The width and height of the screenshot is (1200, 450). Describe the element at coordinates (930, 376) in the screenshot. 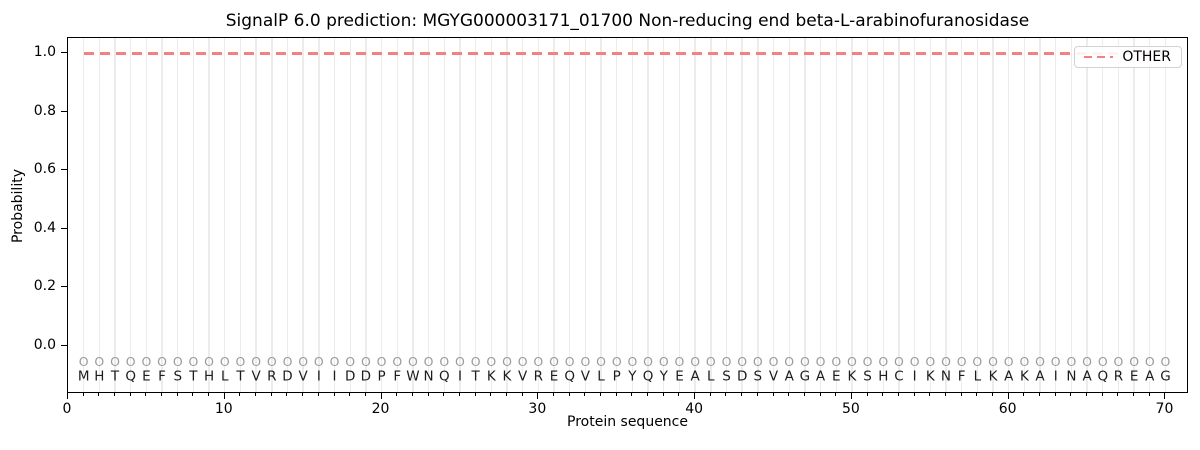

I see `residue-letter: K` at that location.